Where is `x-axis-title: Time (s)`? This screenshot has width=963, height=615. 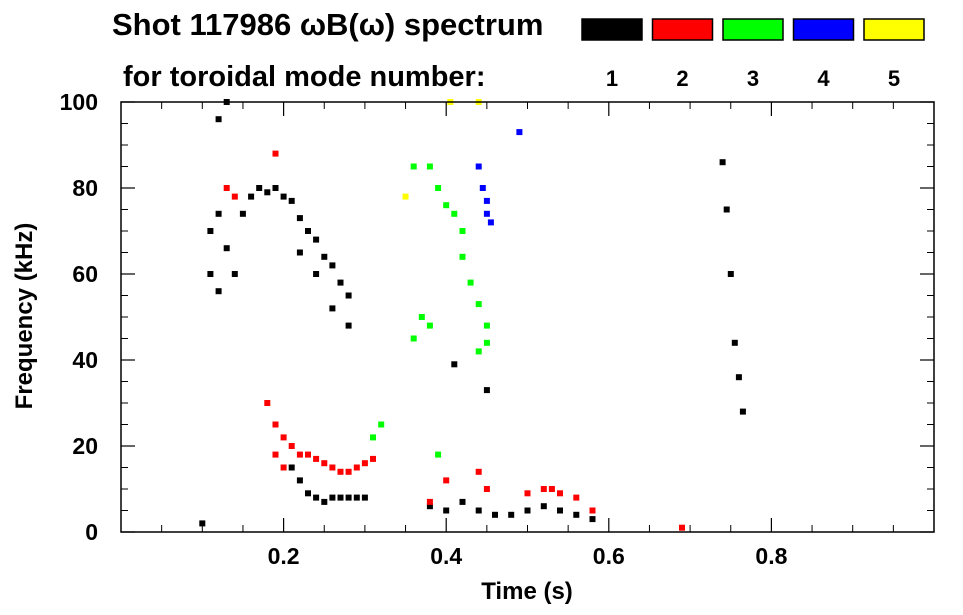
x-axis-title: Time (s) is located at coordinates (527, 591).